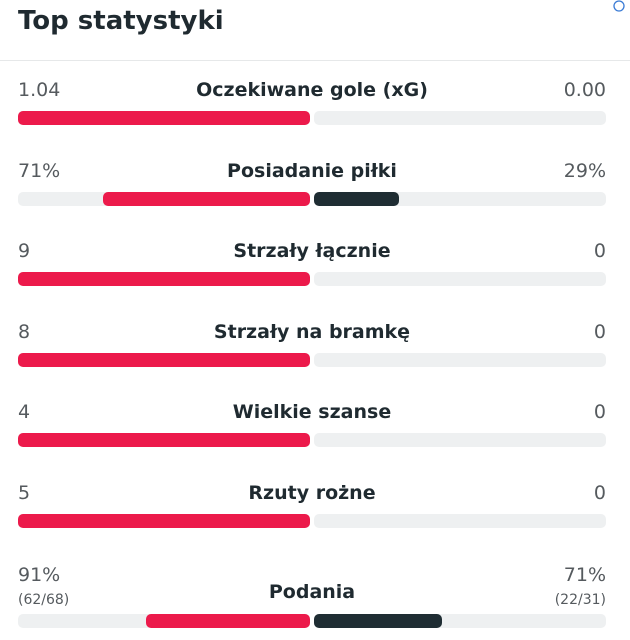 The height and width of the screenshot is (640, 630). What do you see at coordinates (312, 493) in the screenshot?
I see `stat-label: Rzuty rożne` at bounding box center [312, 493].